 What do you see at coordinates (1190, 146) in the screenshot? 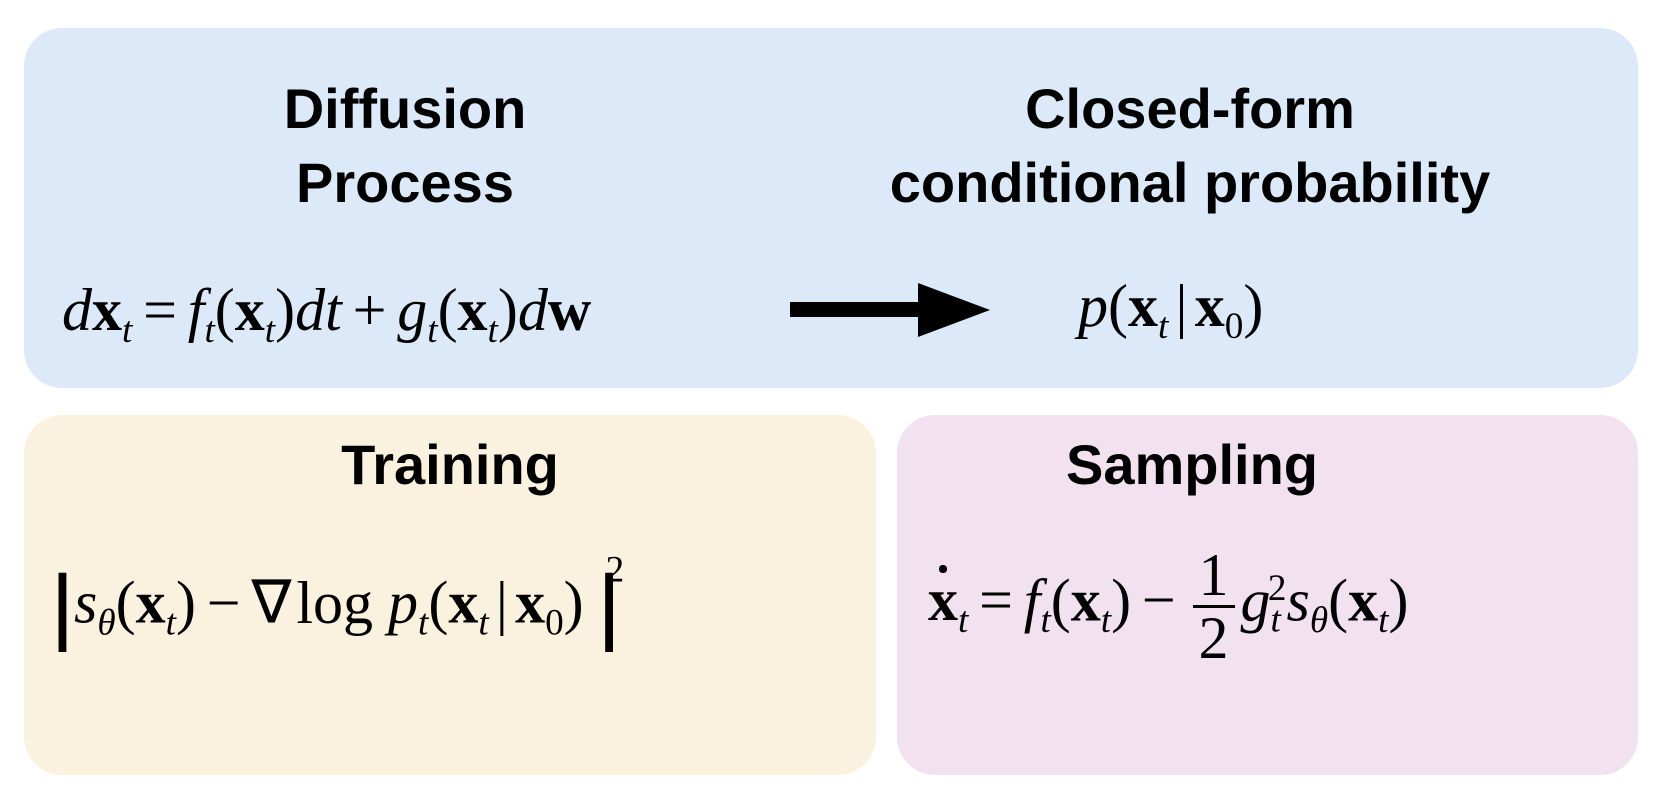
I see `closed-form-title: Closed-form conditional probability` at bounding box center [1190, 146].